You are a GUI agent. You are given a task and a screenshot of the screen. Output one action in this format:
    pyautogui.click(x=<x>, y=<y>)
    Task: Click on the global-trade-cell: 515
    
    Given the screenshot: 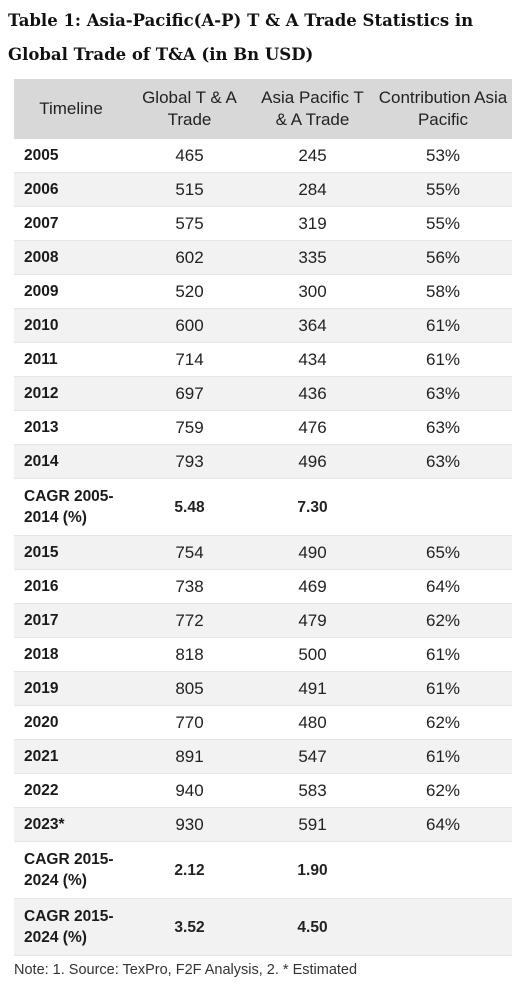 What is the action you would take?
    pyautogui.click(x=189, y=189)
    